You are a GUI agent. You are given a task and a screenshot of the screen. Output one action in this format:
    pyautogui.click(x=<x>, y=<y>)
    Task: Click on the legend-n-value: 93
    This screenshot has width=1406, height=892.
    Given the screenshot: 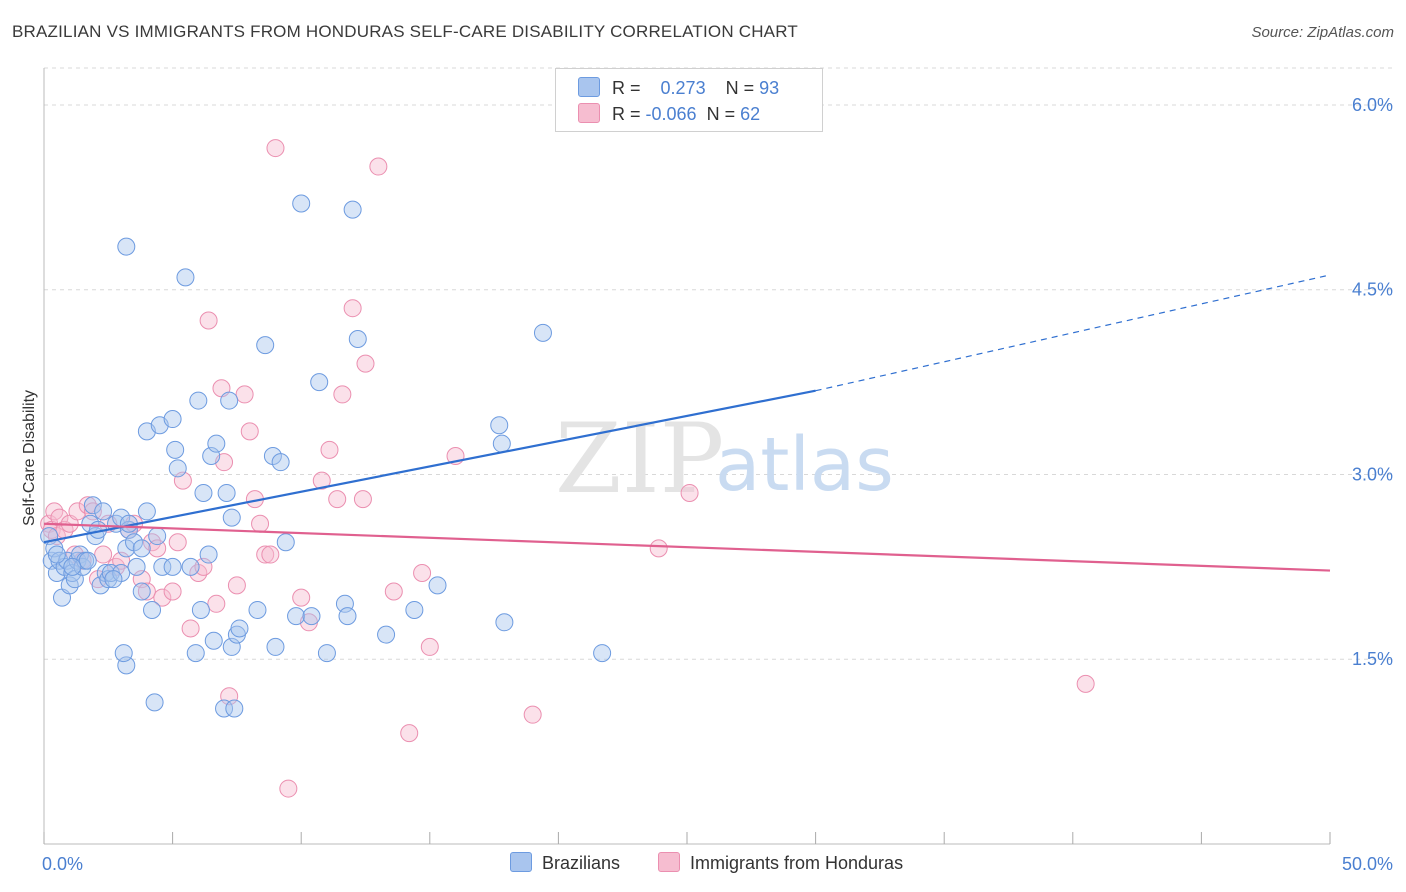 What is the action you would take?
    pyautogui.click(x=769, y=88)
    